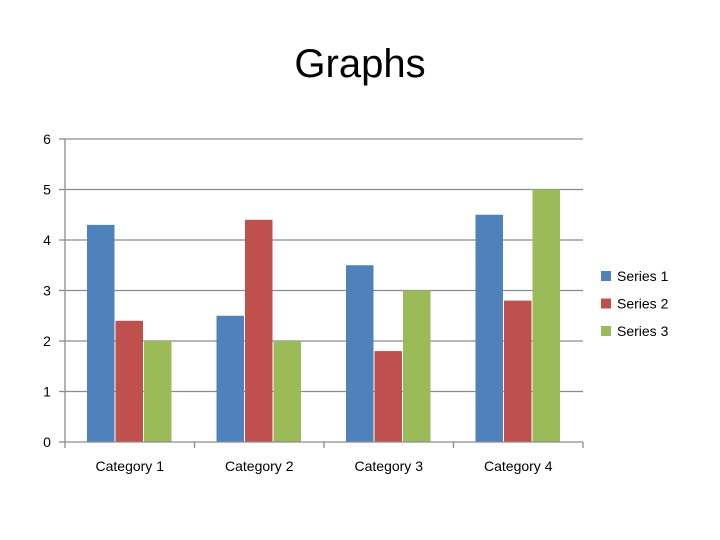 The image size is (720, 540). I want to click on legend-label: Series 3, so click(643, 331).